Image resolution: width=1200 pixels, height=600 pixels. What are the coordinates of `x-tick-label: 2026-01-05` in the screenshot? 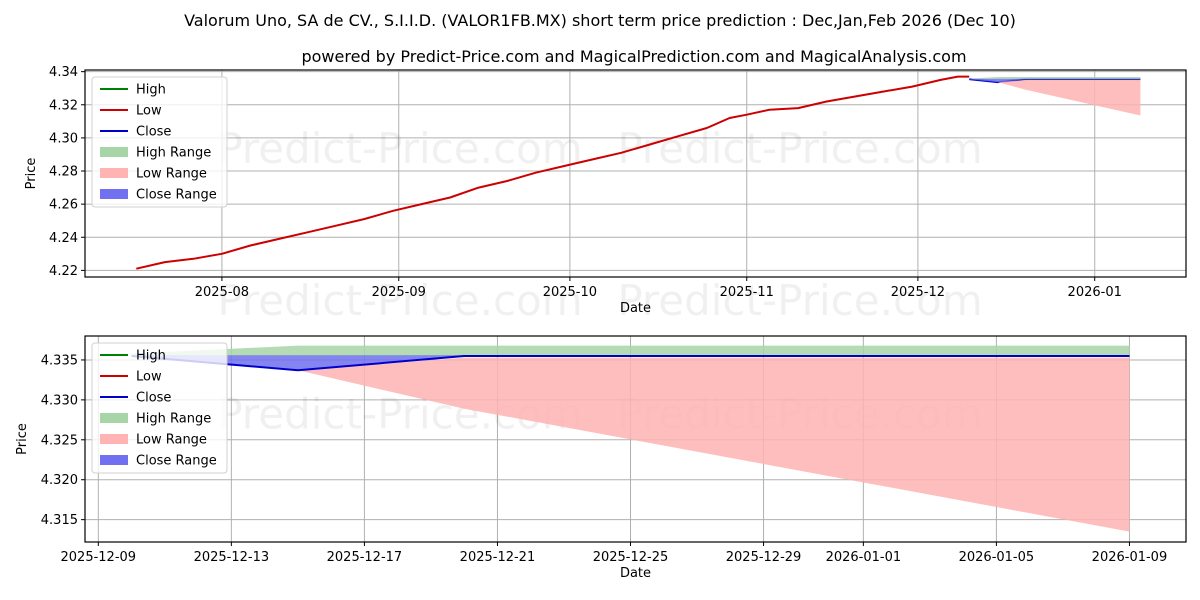 It's located at (997, 557).